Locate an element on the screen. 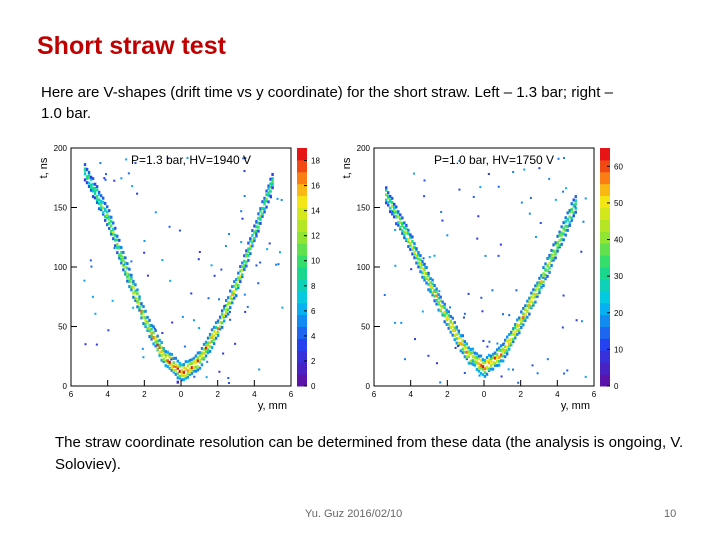 This screenshot has width=720, height=540. noise-points is located at coordinates (183, 270).